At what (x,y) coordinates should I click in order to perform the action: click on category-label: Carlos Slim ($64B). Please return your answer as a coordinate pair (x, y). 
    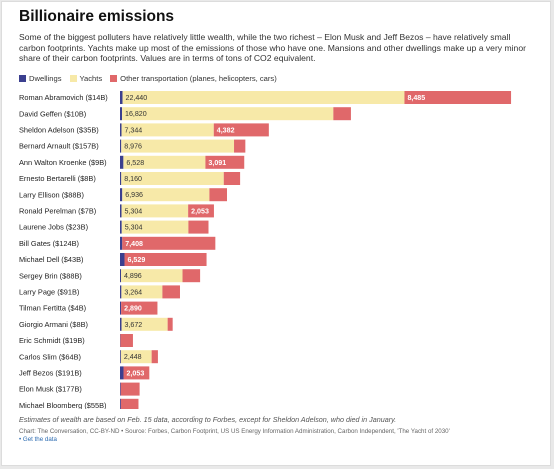
    Looking at the image, I should click on (50, 356).